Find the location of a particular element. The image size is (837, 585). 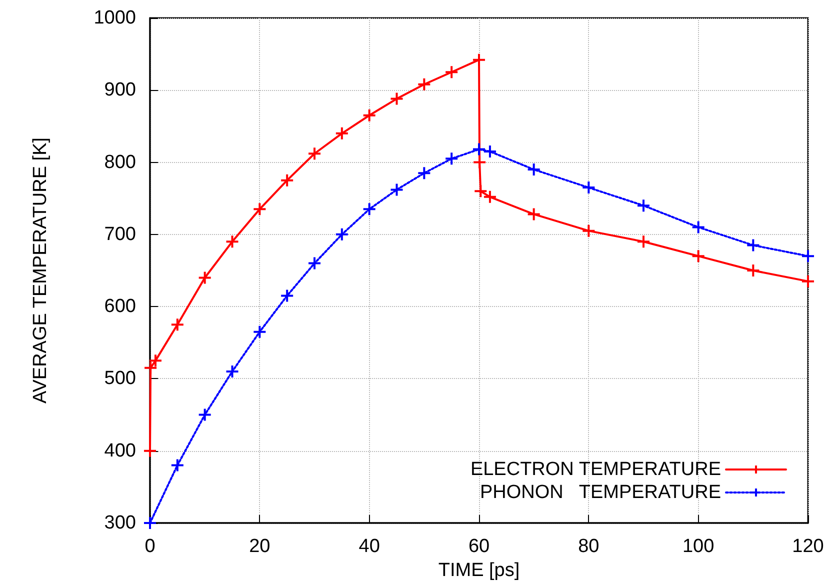

x-tick-label: 40 is located at coordinates (369, 546).